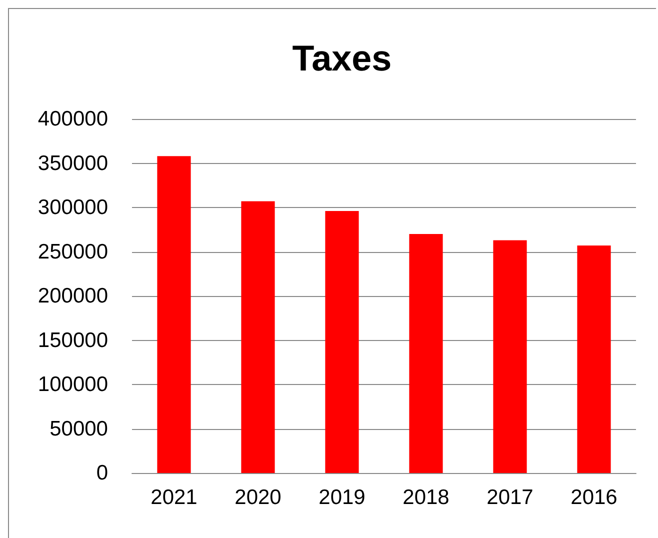 Image resolution: width=658 pixels, height=538 pixels. What do you see at coordinates (73, 163) in the screenshot?
I see `y-tick-label: 350000` at bounding box center [73, 163].